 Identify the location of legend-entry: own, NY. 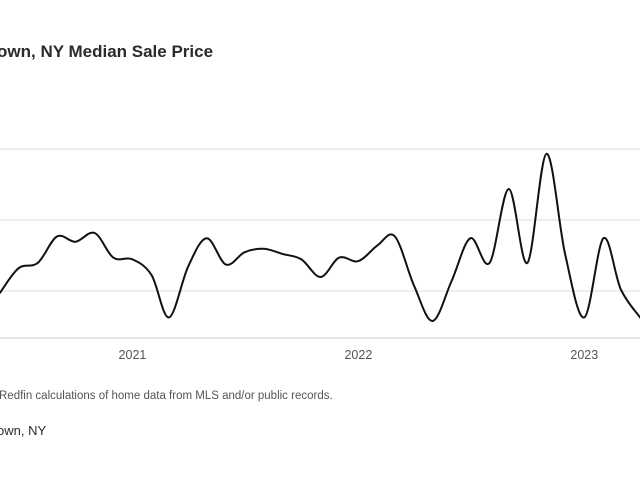
(23, 430).